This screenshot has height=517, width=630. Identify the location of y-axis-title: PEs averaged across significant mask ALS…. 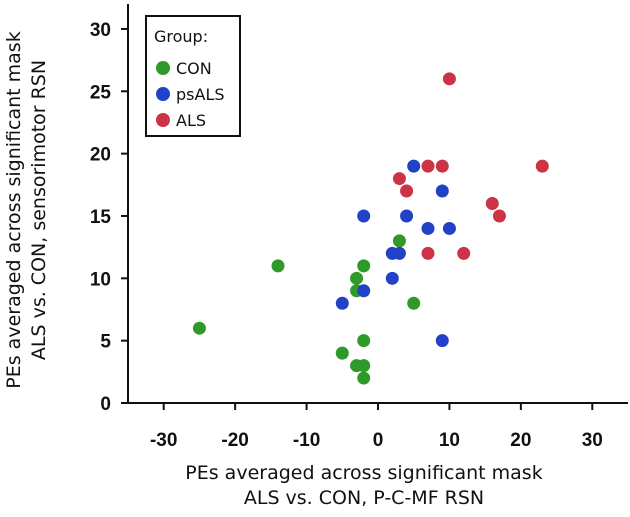
(26, 209).